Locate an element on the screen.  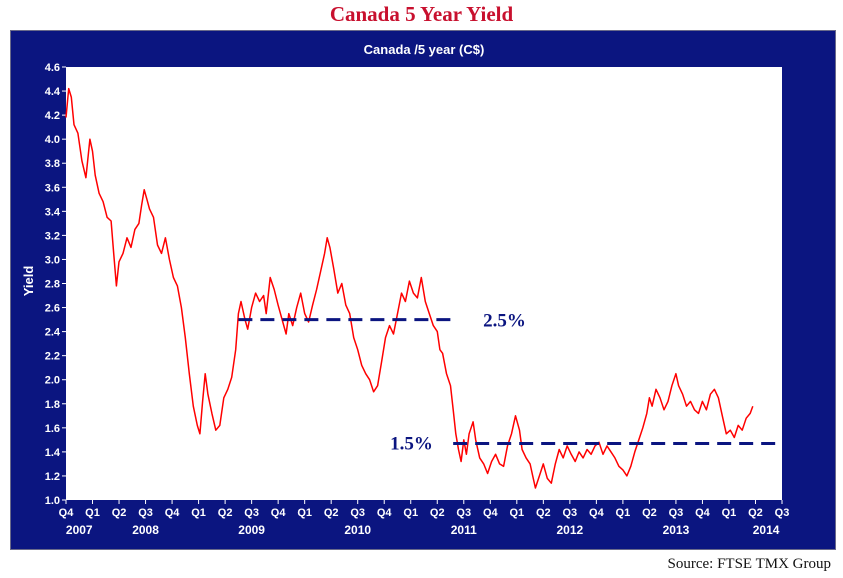
y-tick-label: 2.0 is located at coordinates (52, 381).